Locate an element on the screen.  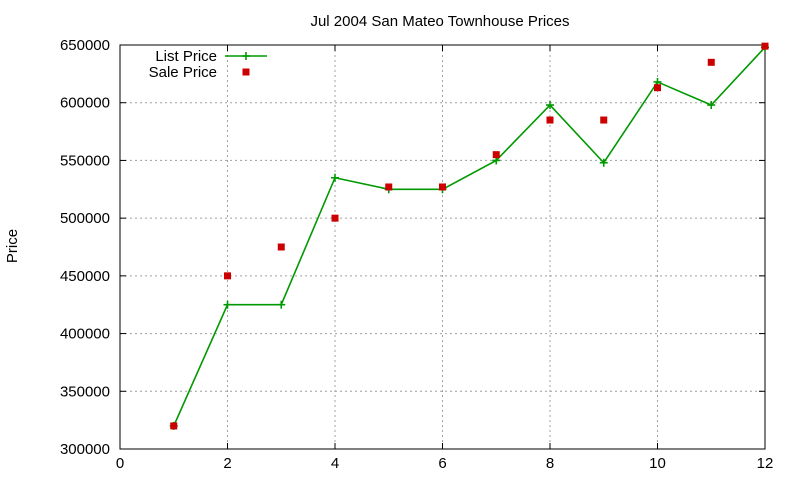
y-tick-label: 500000 is located at coordinates (85, 218).